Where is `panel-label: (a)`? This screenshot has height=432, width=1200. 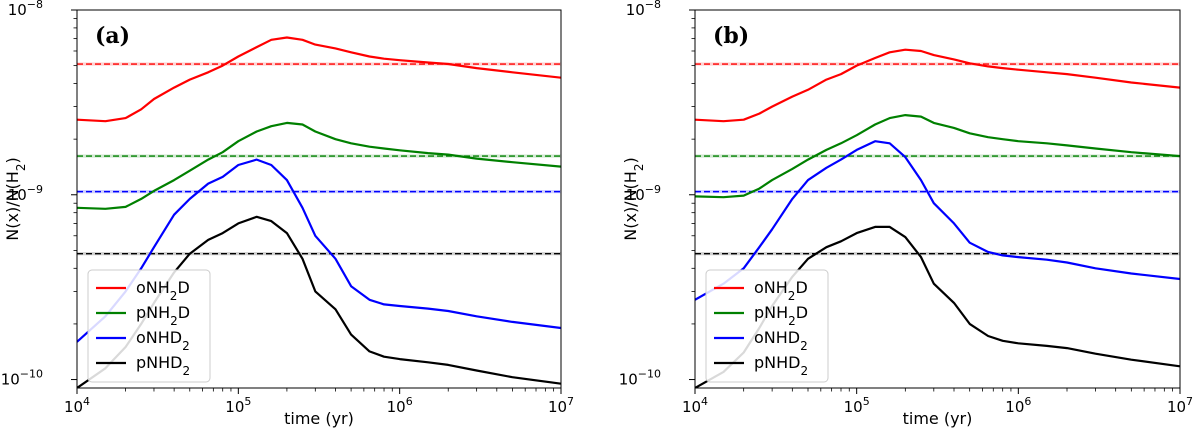 panel-label: (a) is located at coordinates (112, 36).